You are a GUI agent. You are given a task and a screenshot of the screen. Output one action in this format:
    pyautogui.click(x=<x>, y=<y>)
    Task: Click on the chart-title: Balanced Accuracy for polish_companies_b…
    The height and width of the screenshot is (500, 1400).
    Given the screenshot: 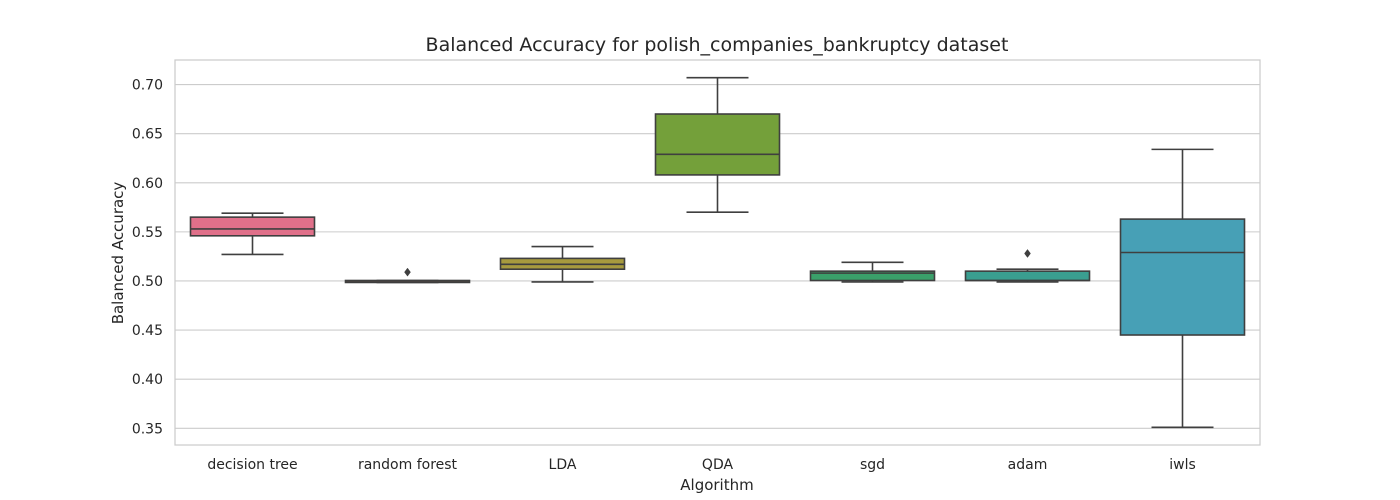 What is the action you would take?
    pyautogui.click(x=717, y=45)
    